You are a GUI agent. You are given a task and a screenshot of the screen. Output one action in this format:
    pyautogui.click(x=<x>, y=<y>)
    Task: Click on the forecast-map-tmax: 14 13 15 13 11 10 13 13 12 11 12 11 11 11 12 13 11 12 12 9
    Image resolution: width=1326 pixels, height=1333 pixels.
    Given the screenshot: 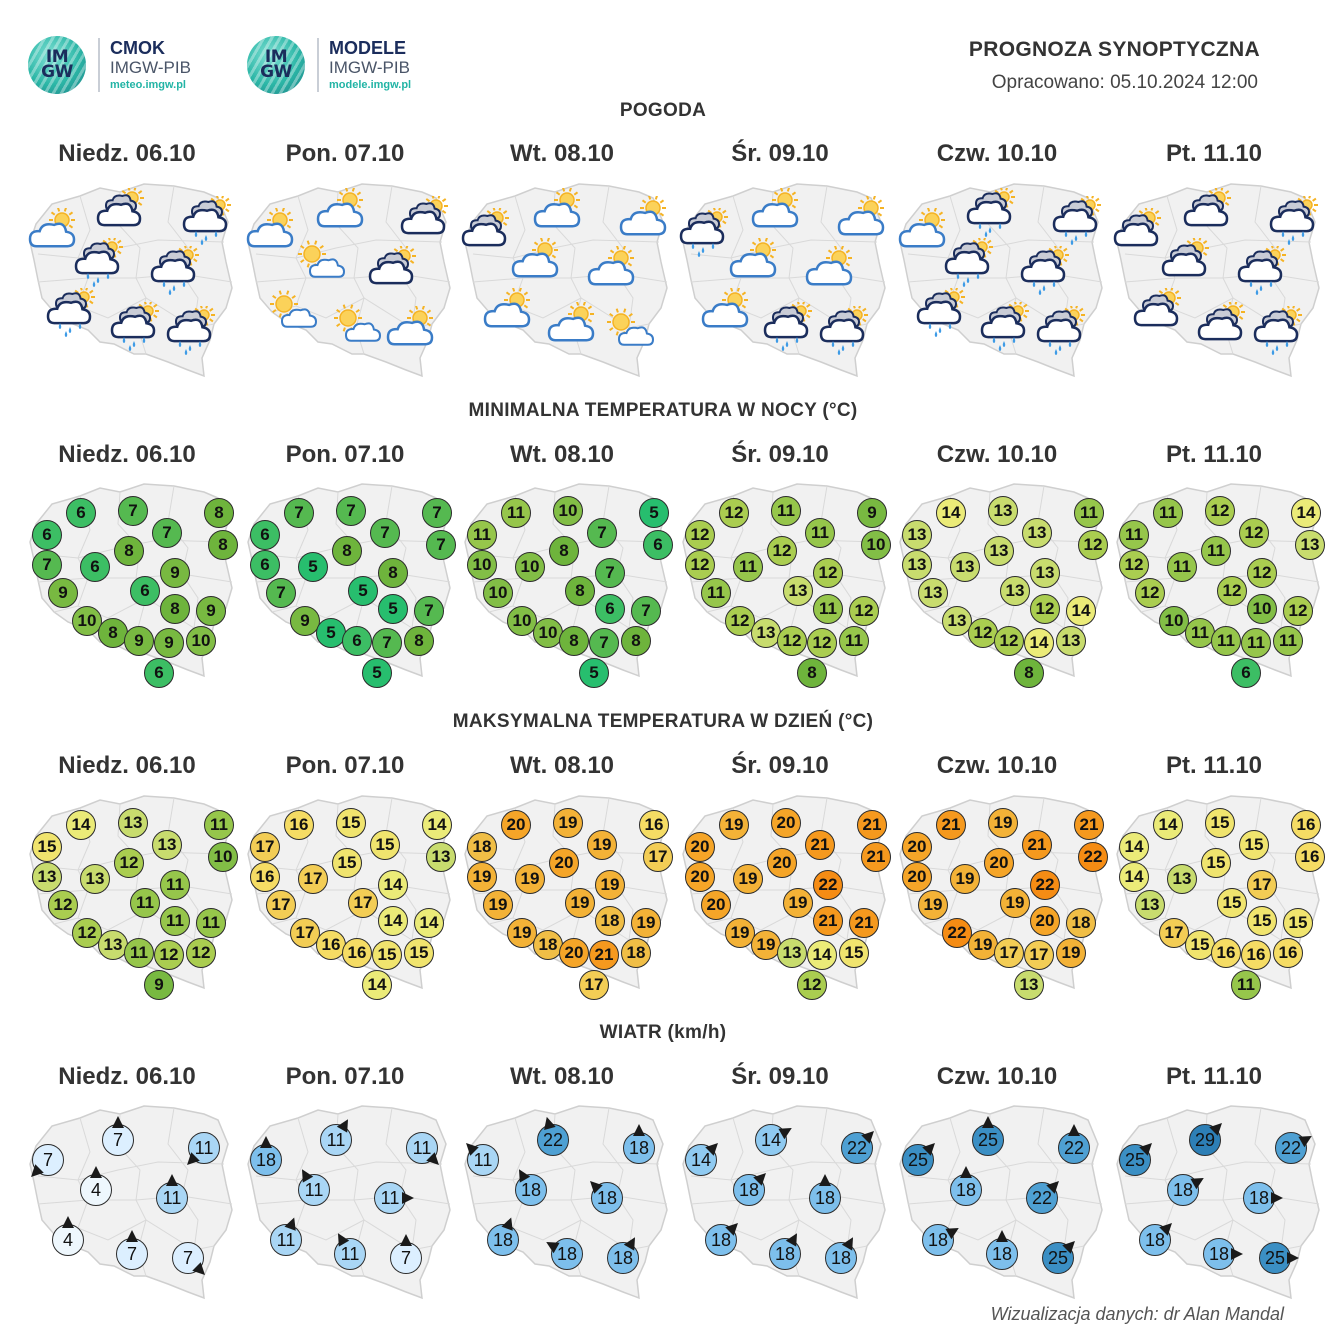 What is the action you would take?
    pyautogui.click(x=128, y=895)
    